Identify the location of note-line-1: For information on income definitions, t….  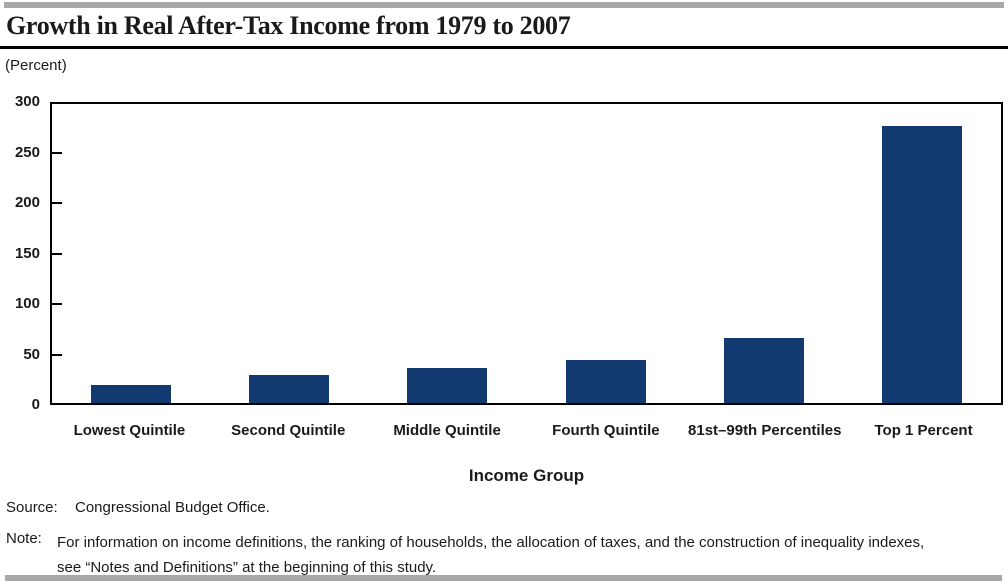
(491, 542).